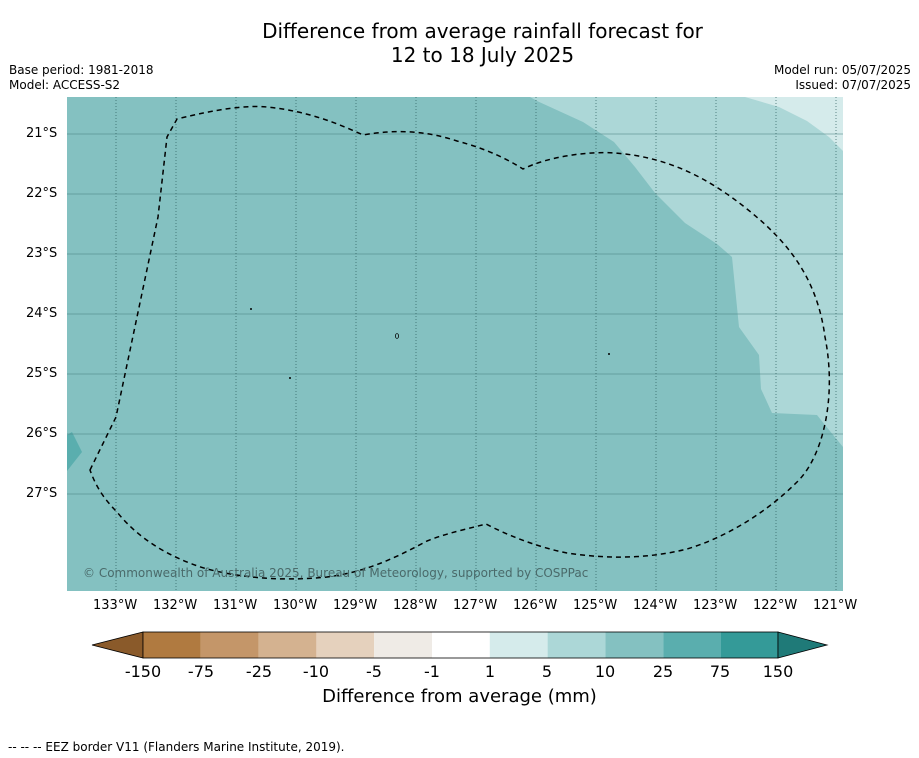 This screenshot has height=758, width=919. Describe the element at coordinates (42, 253) in the screenshot. I see `lat-label: 23°S` at that location.